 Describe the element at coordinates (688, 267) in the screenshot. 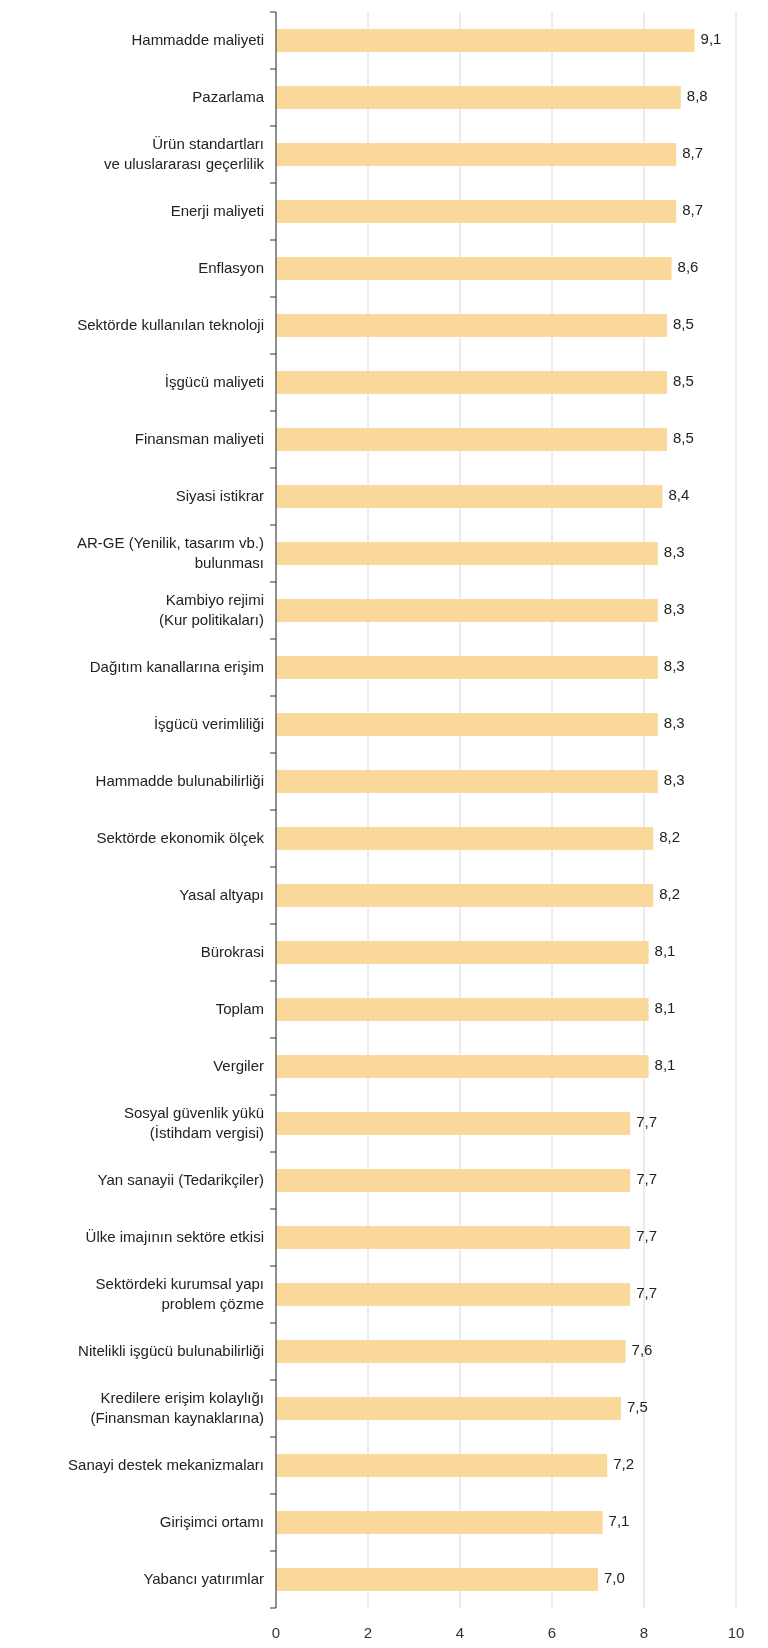

I see `data-label: 8,6` at that location.